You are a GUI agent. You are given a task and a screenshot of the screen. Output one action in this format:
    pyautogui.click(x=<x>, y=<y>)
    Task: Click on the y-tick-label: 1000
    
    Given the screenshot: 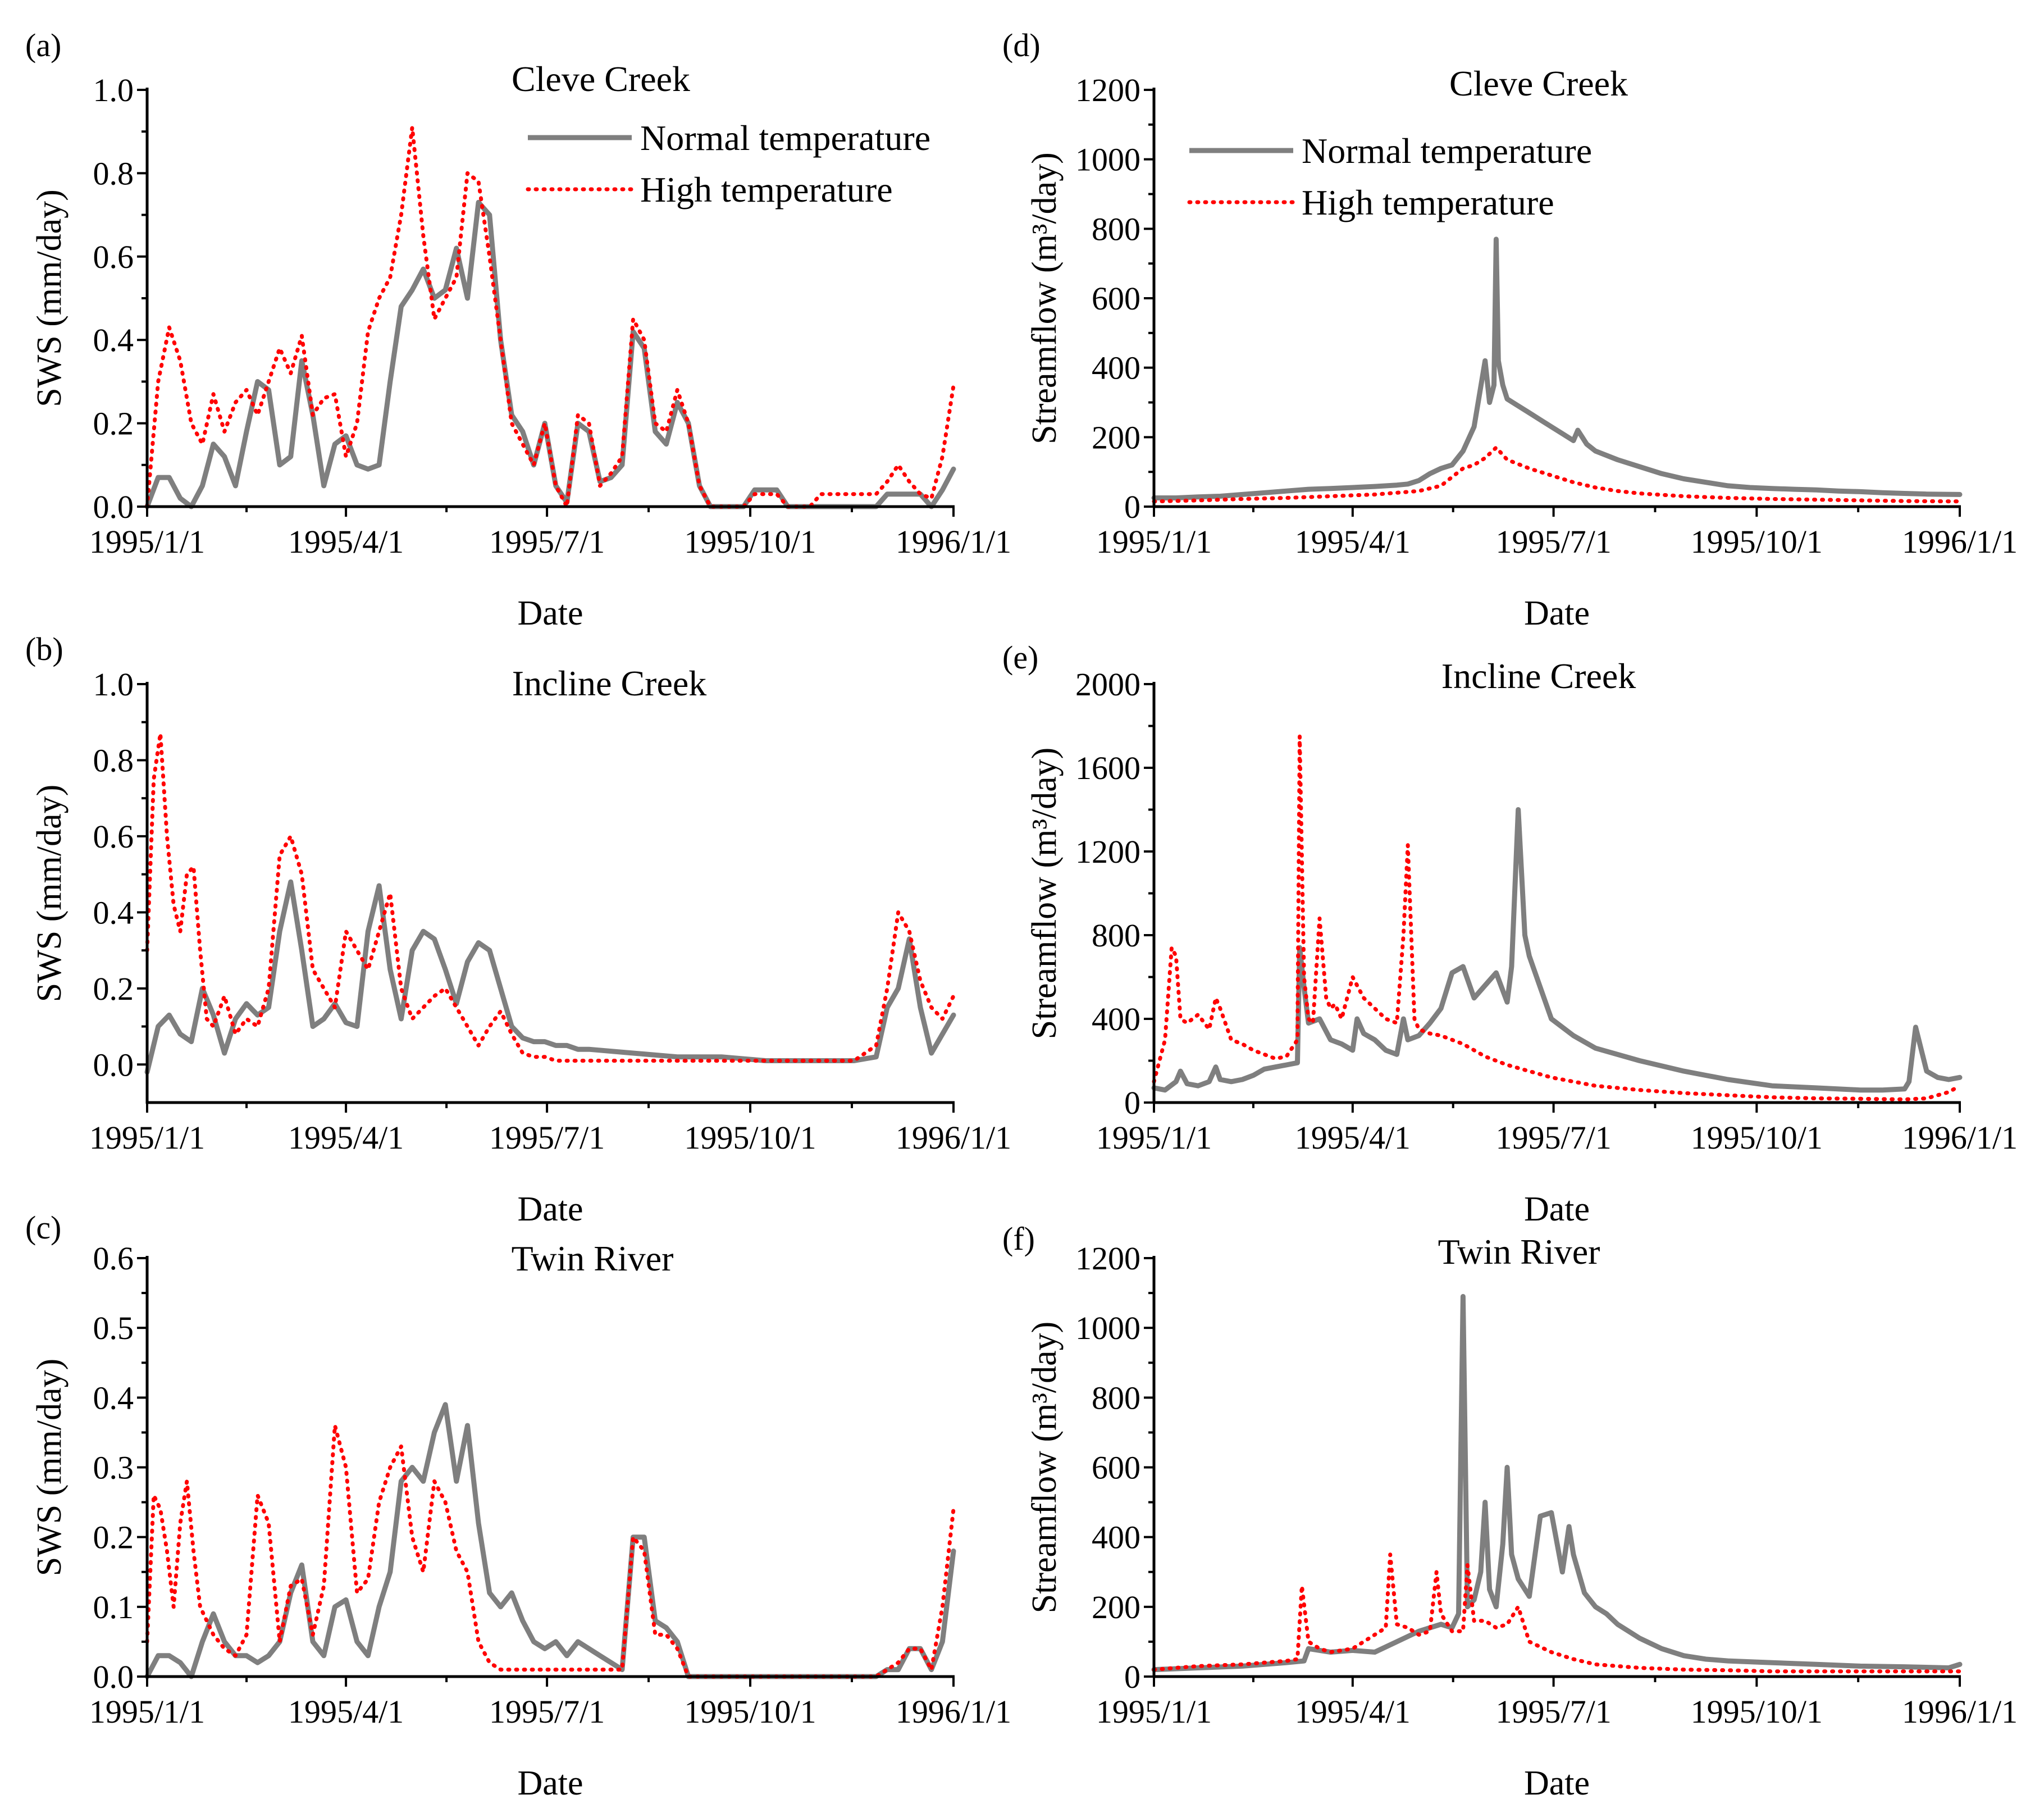 What is the action you would take?
    pyautogui.click(x=1107, y=1328)
    